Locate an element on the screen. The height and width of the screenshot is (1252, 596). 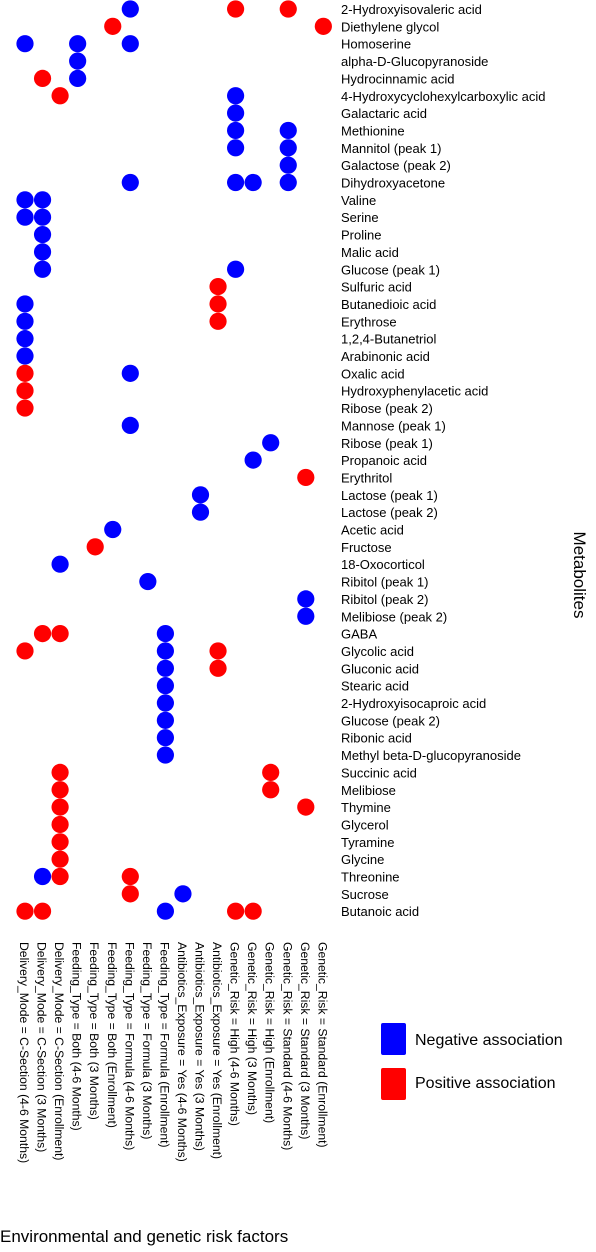
risk-factor-label: Feeding_Type = Formula (4-6 Months) is located at coordinates (129, 1046).